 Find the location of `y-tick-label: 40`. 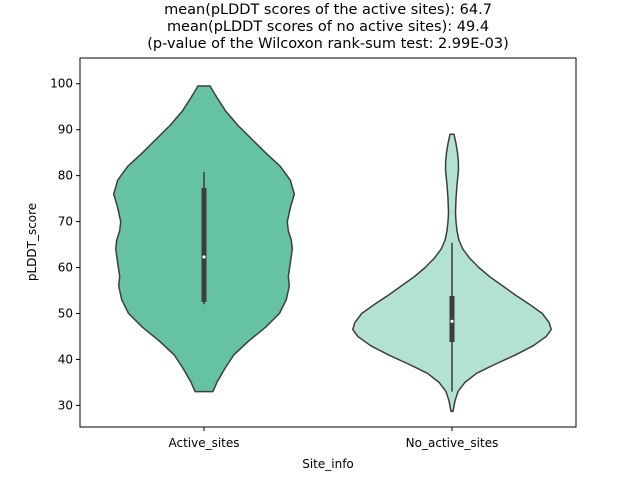

y-tick-label: 40 is located at coordinates (65, 359).